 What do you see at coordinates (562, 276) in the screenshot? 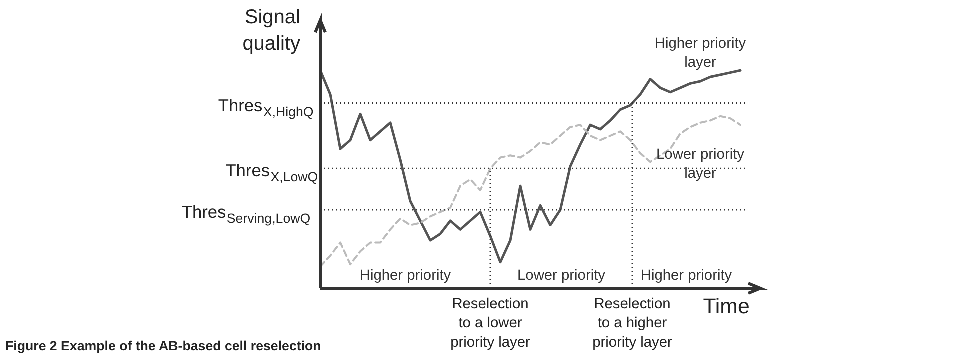
I see `annotation: Lower priority` at bounding box center [562, 276].